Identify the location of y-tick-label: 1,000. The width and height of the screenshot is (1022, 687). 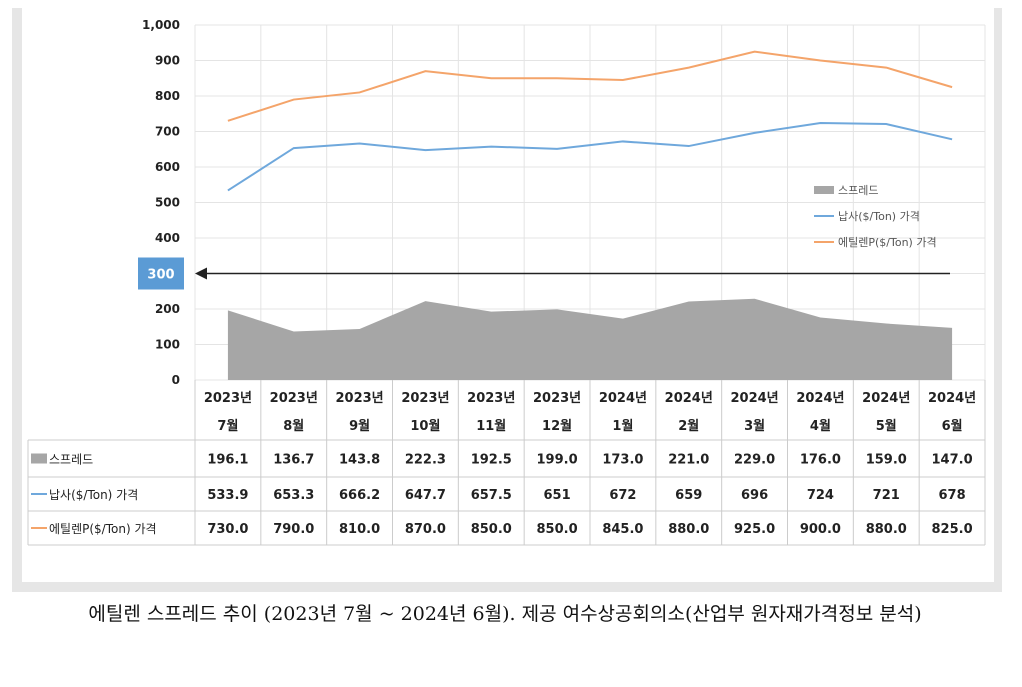
(161, 25).